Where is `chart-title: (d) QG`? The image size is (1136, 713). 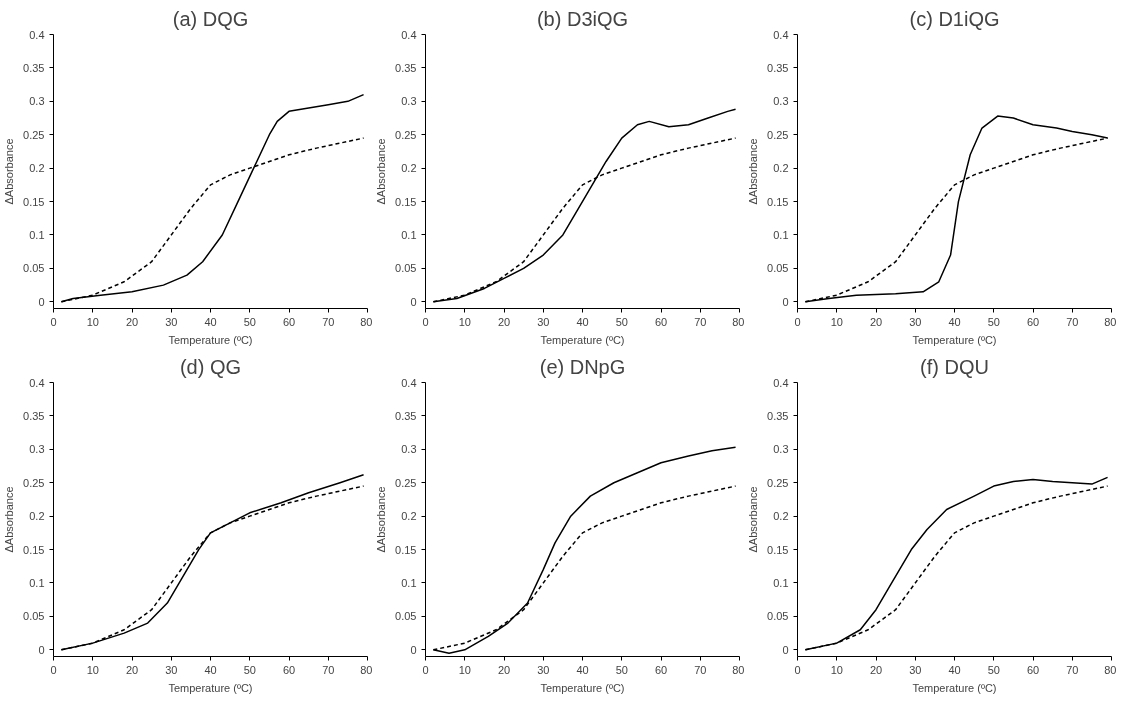
chart-title: (d) QG is located at coordinates (210, 366).